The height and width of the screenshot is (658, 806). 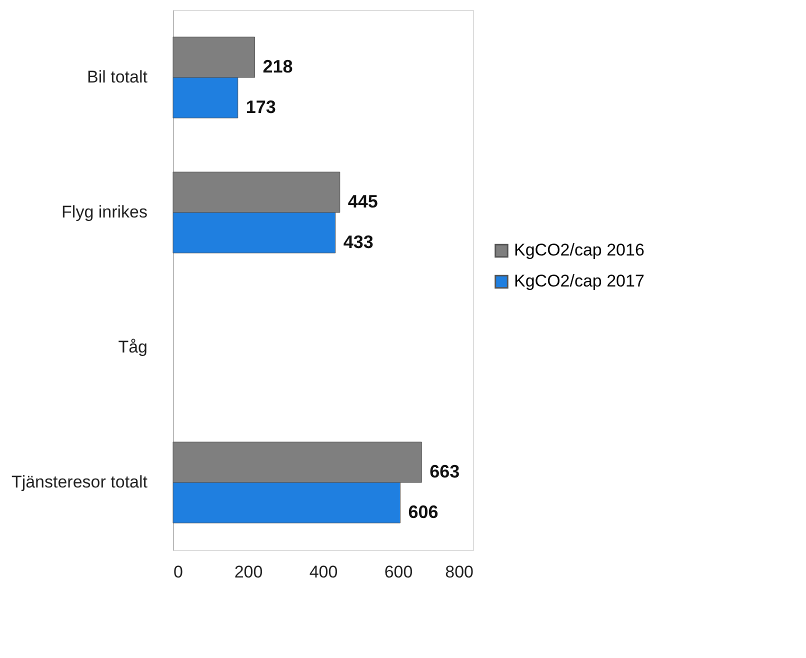 What do you see at coordinates (117, 77) in the screenshot?
I see `y-tick-label: Bil totalt` at bounding box center [117, 77].